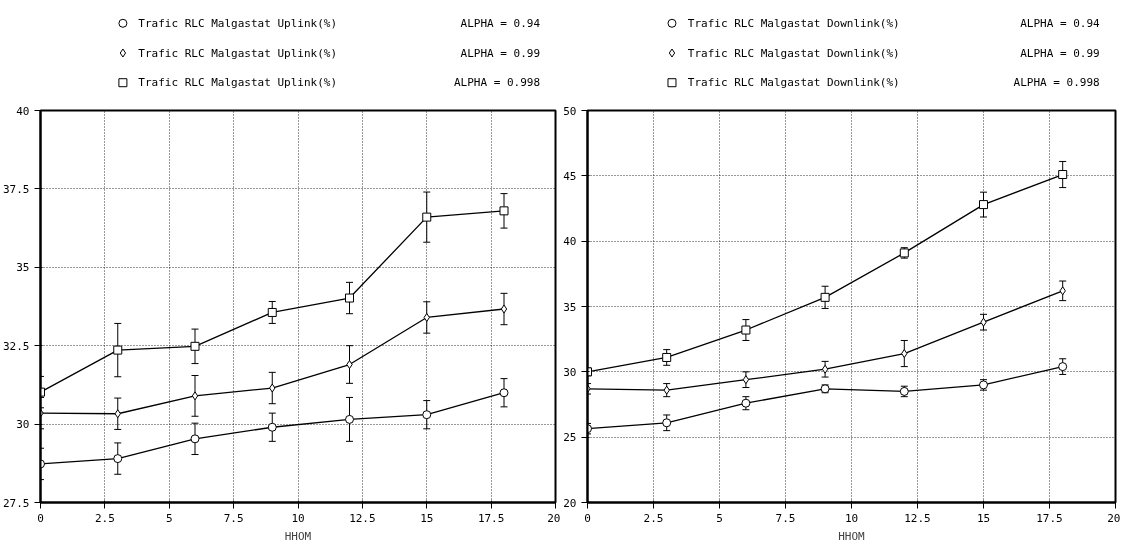 This screenshot has width=1134, height=552. What do you see at coordinates (16, 503) in the screenshot?
I see `y-tick-label: 27.5` at bounding box center [16, 503].